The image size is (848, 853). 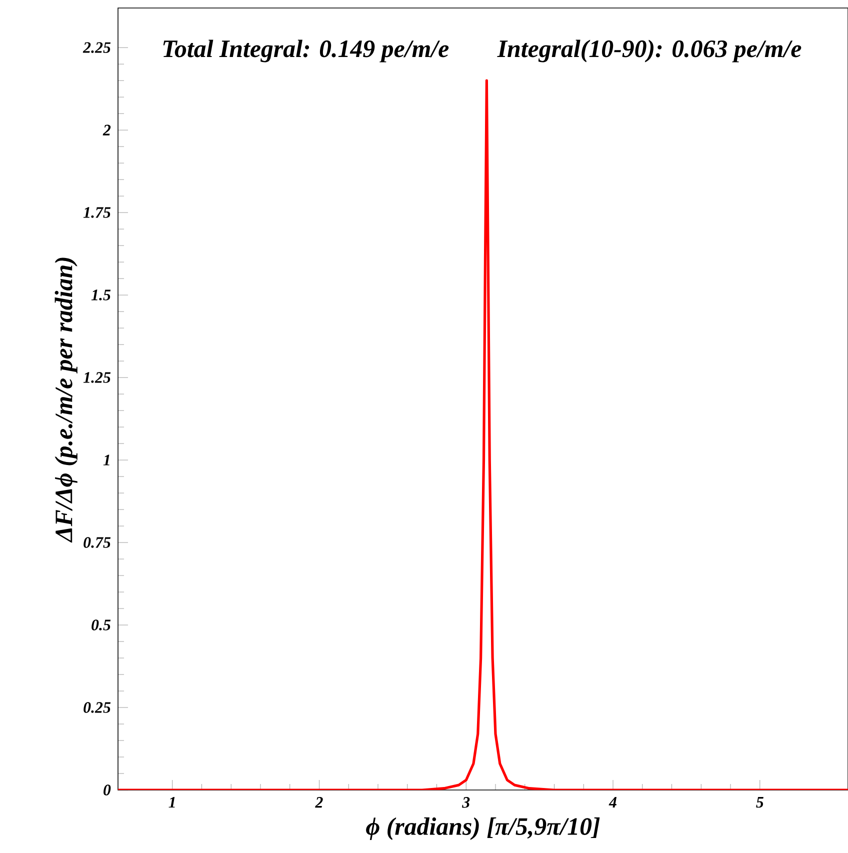 What do you see at coordinates (612, 802) in the screenshot?
I see `x-tick-label: 4` at bounding box center [612, 802].